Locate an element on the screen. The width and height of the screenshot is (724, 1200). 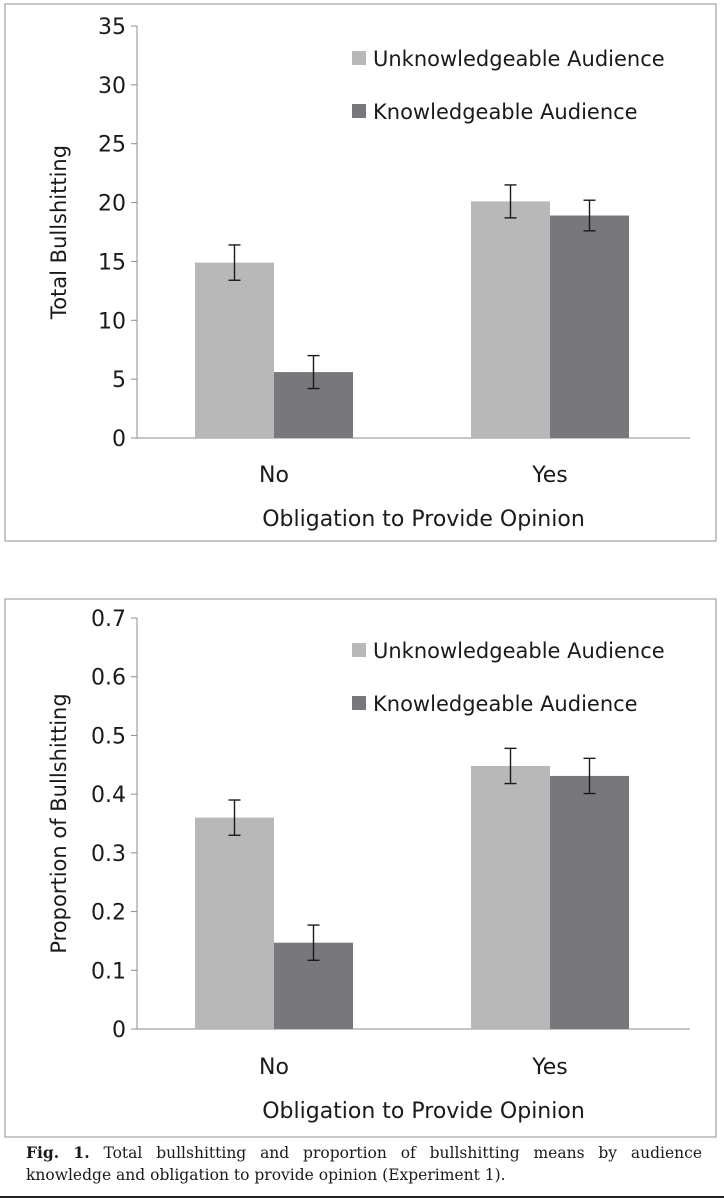
y-tick-label: 5 is located at coordinates (119, 380).